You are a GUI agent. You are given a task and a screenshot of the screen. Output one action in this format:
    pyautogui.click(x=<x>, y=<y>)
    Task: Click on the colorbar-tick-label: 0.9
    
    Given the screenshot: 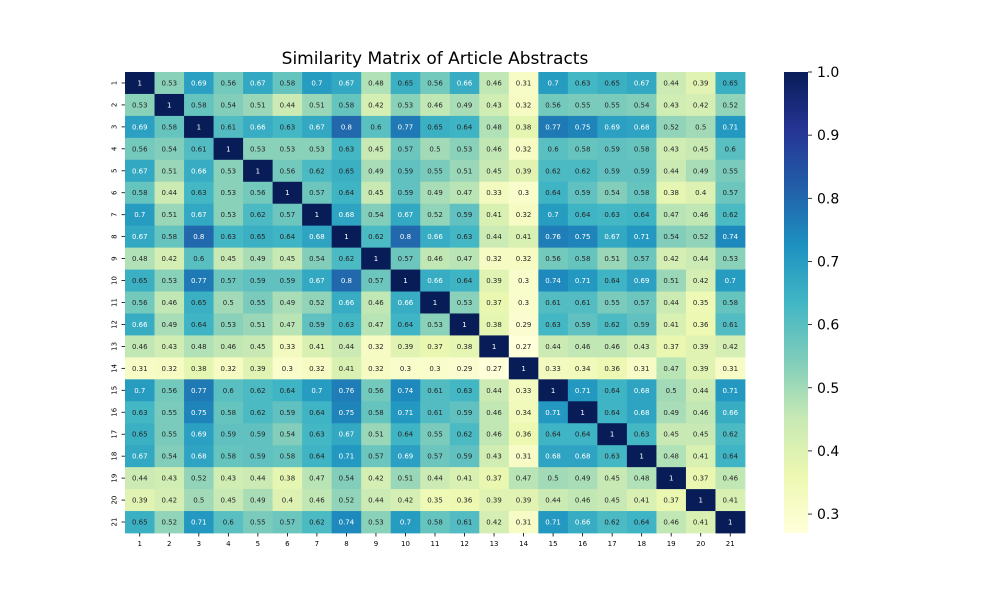 What is the action you would take?
    pyautogui.click(x=828, y=136)
    